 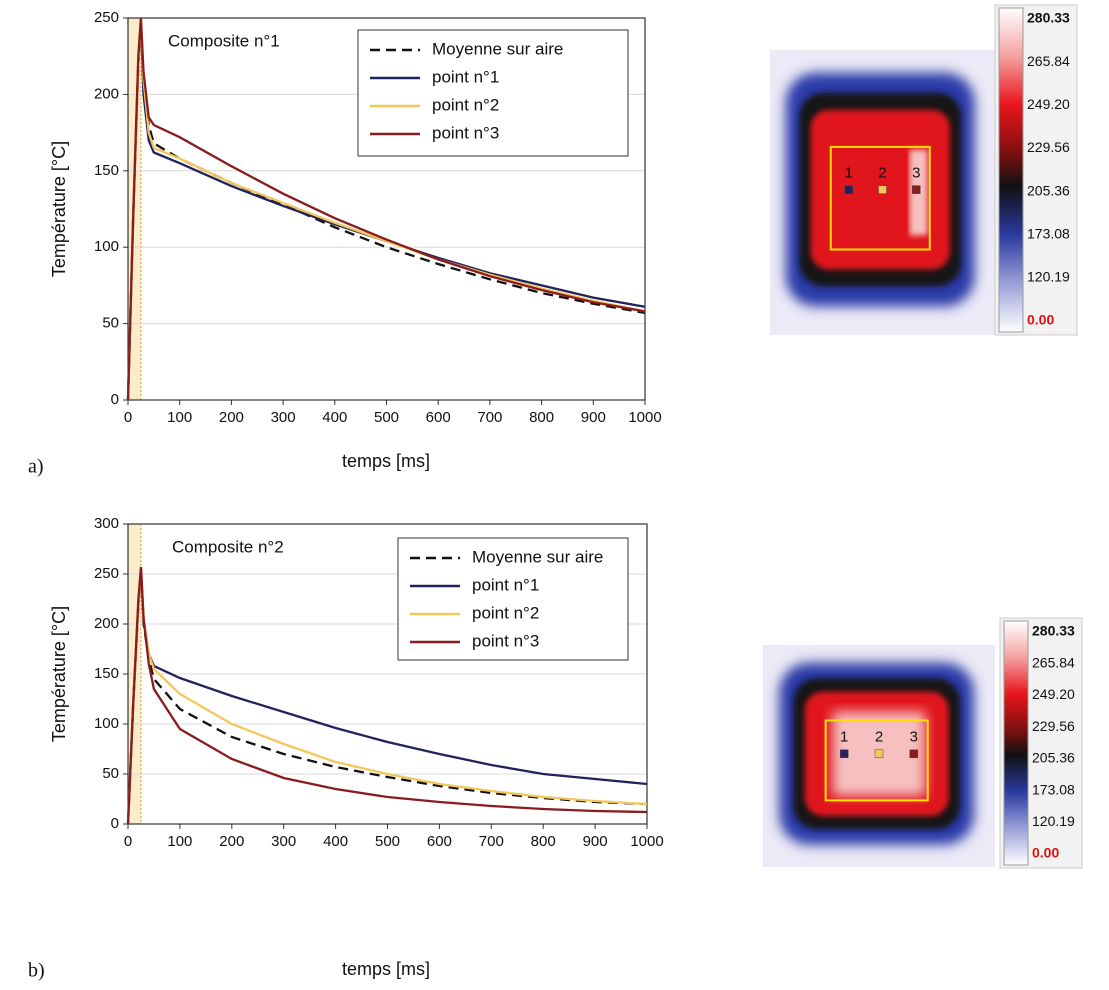 What do you see at coordinates (387, 695) in the screenshot?
I see `series-line` at bounding box center [387, 695].